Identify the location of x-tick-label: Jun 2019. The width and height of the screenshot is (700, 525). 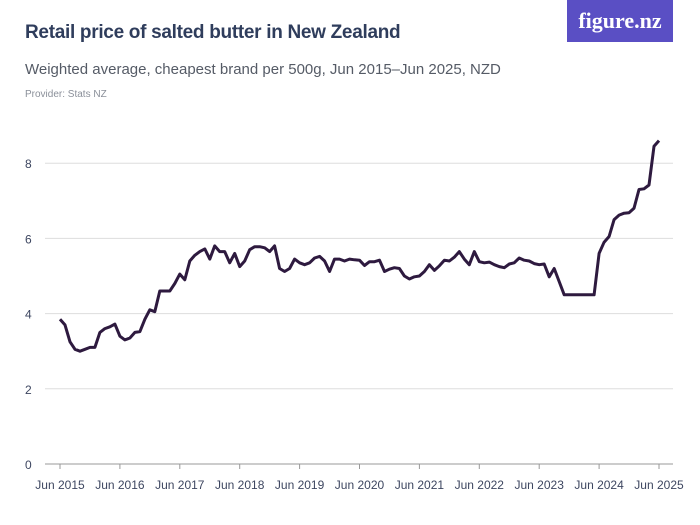
(300, 485).